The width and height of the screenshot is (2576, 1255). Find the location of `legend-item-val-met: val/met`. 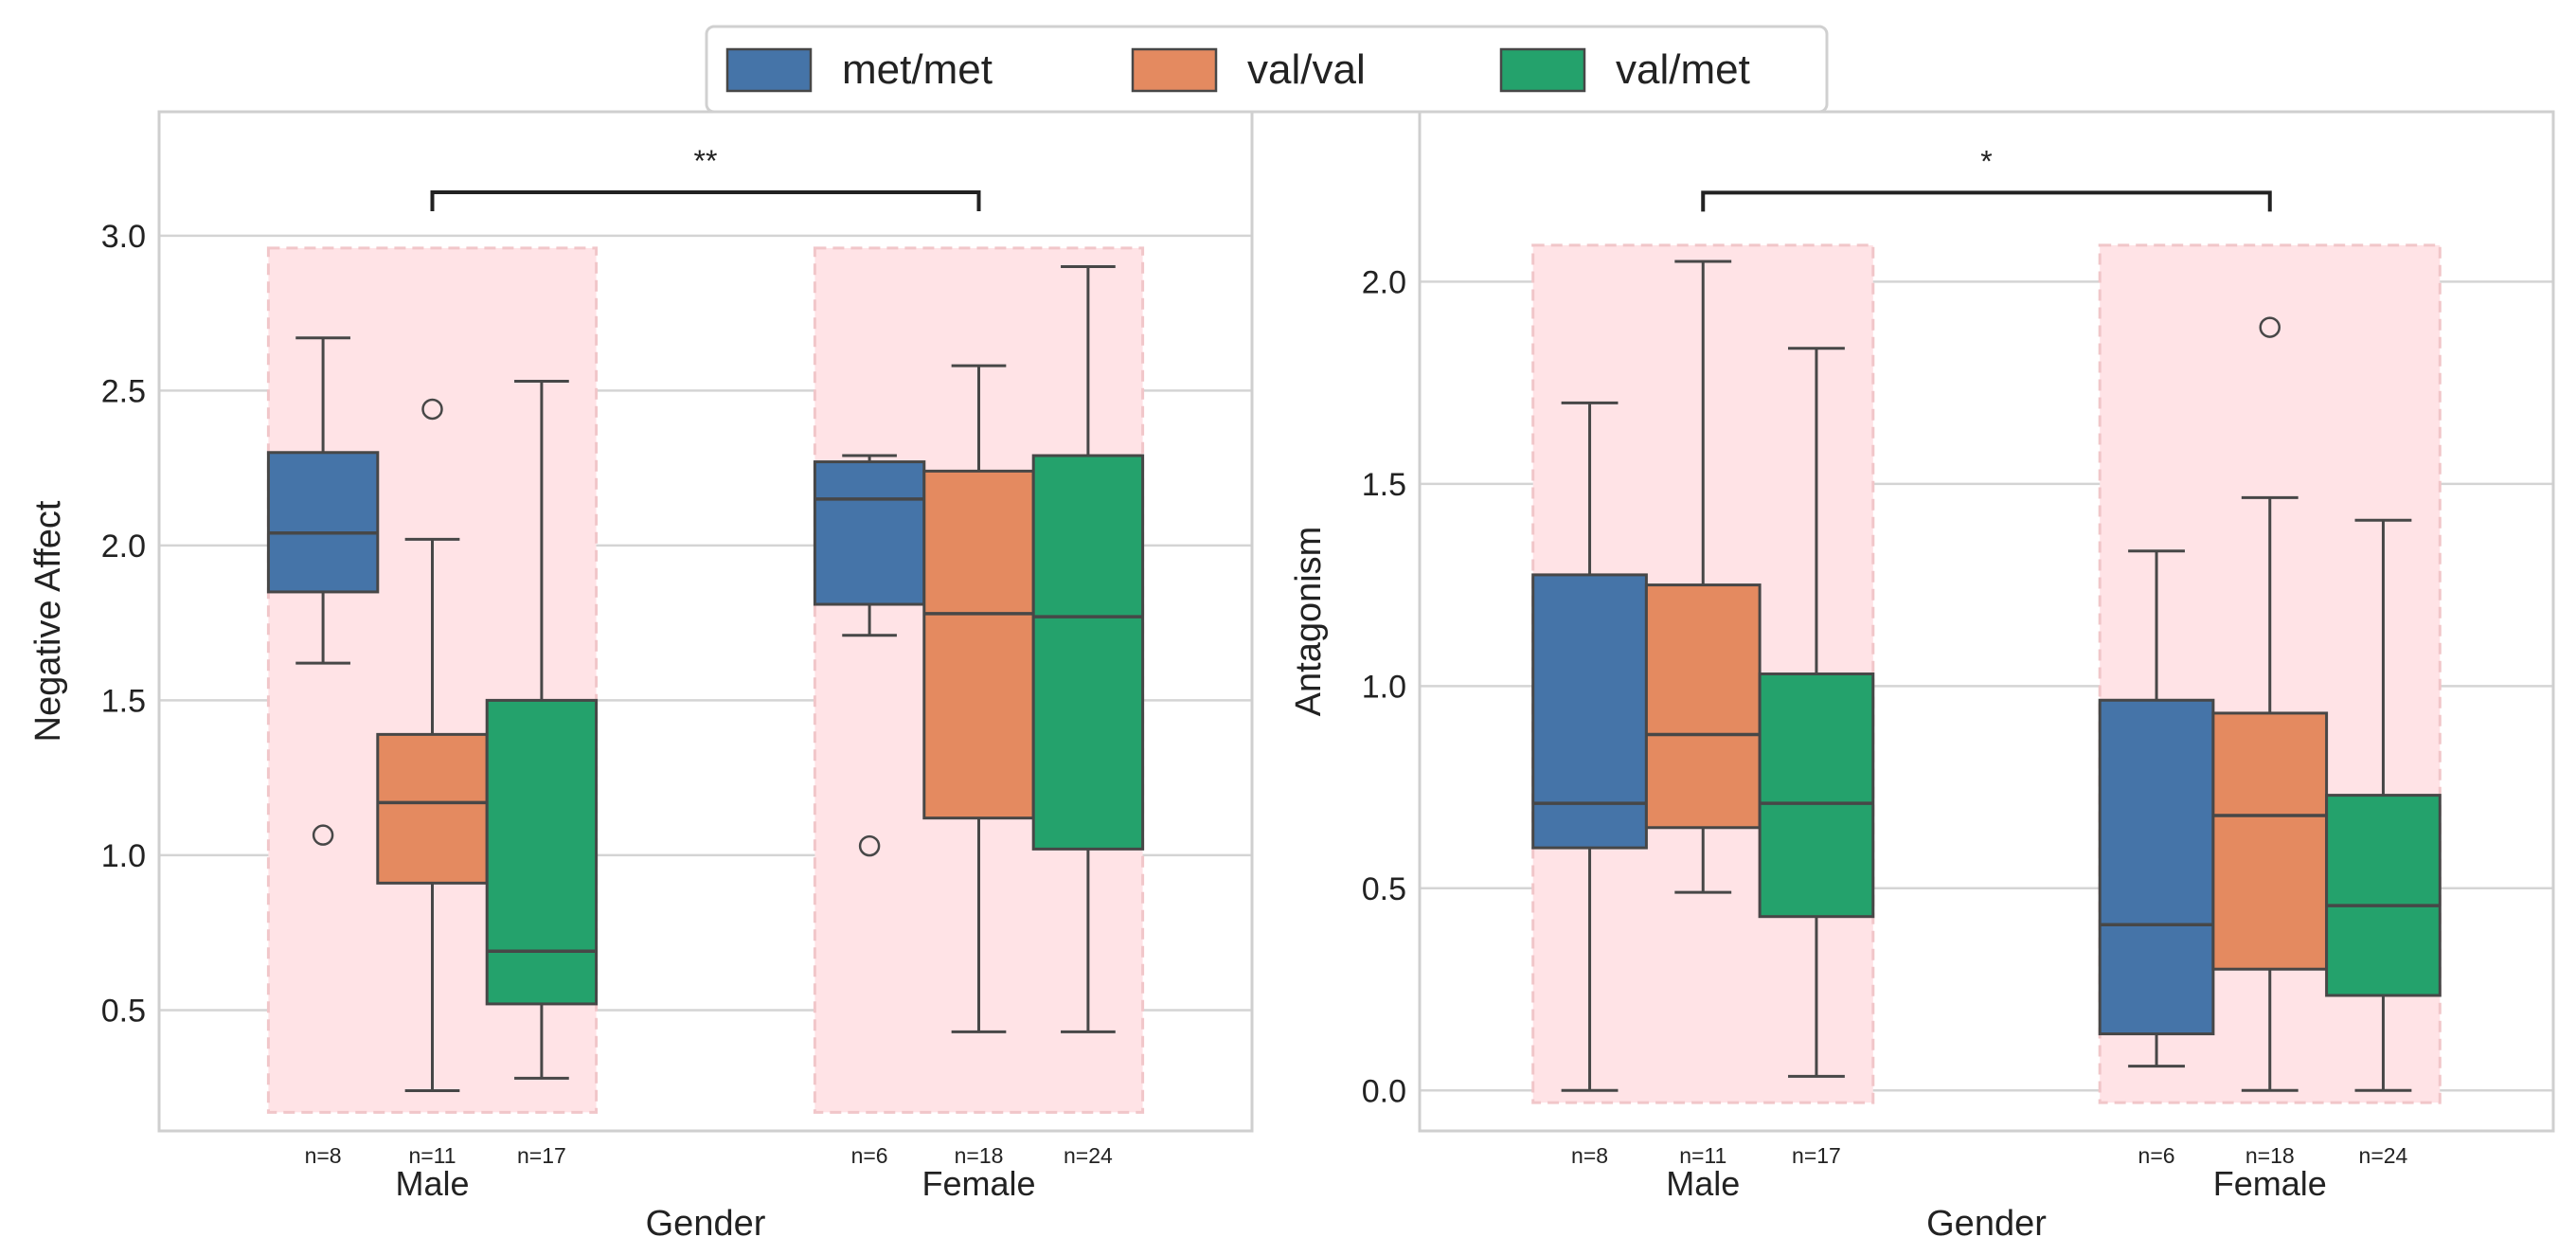

legend-item-val-met: val/met is located at coordinates (1624, 69).